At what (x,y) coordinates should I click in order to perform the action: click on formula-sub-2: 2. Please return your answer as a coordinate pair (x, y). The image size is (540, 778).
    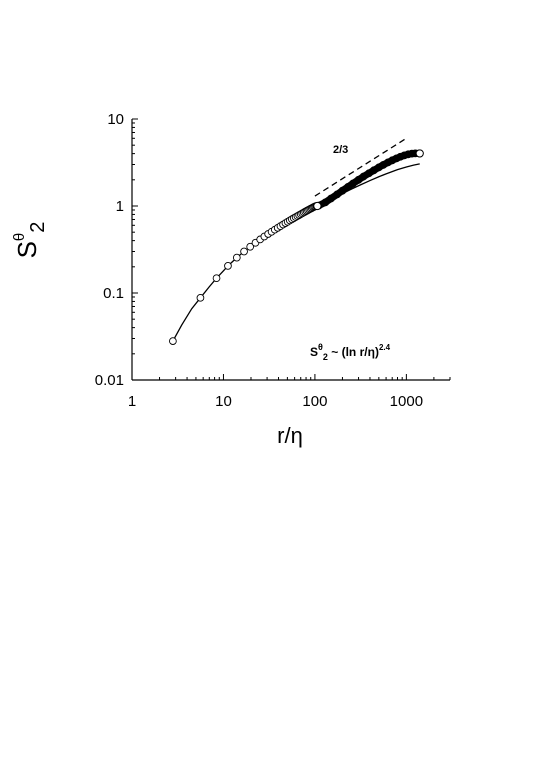
    Looking at the image, I should click on (325, 357).